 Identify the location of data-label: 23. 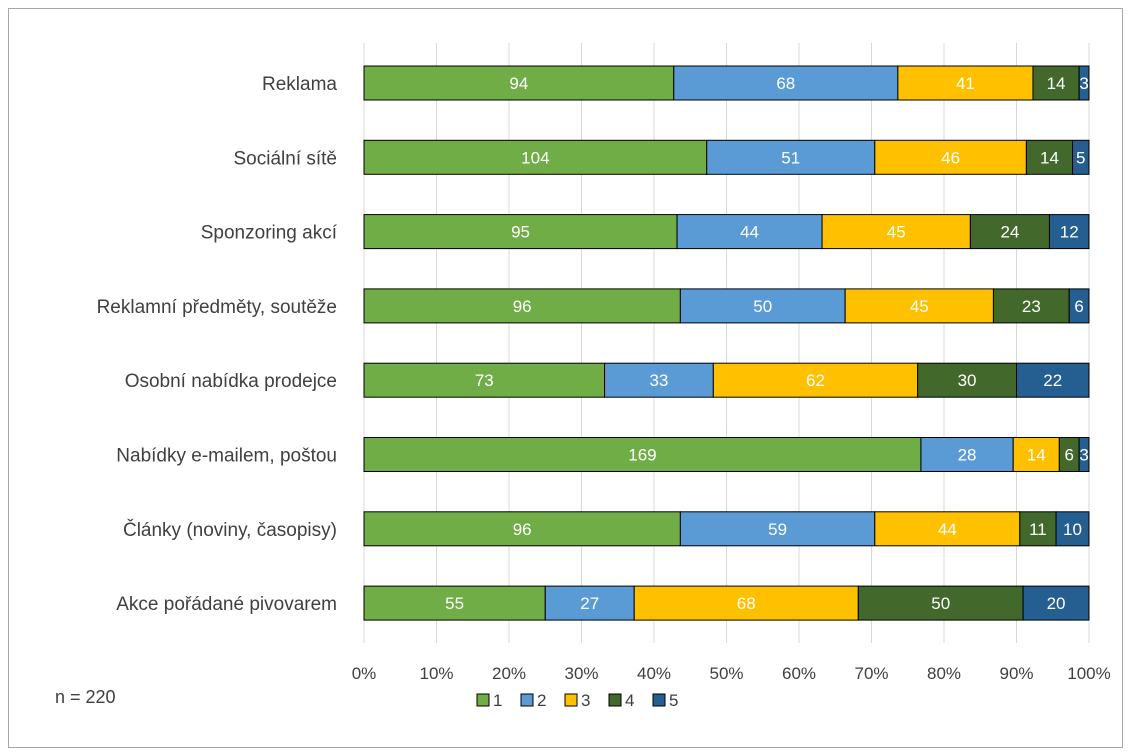
(1031, 306).